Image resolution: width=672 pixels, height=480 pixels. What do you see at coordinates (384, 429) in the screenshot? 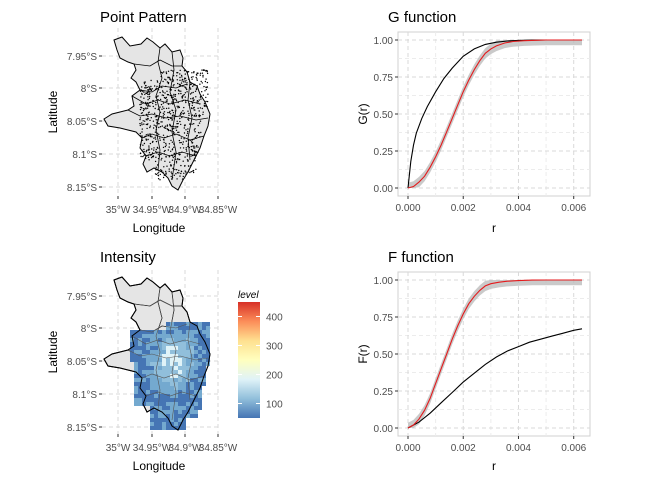
I see `y-tick-label: 0.00` at bounding box center [384, 429].